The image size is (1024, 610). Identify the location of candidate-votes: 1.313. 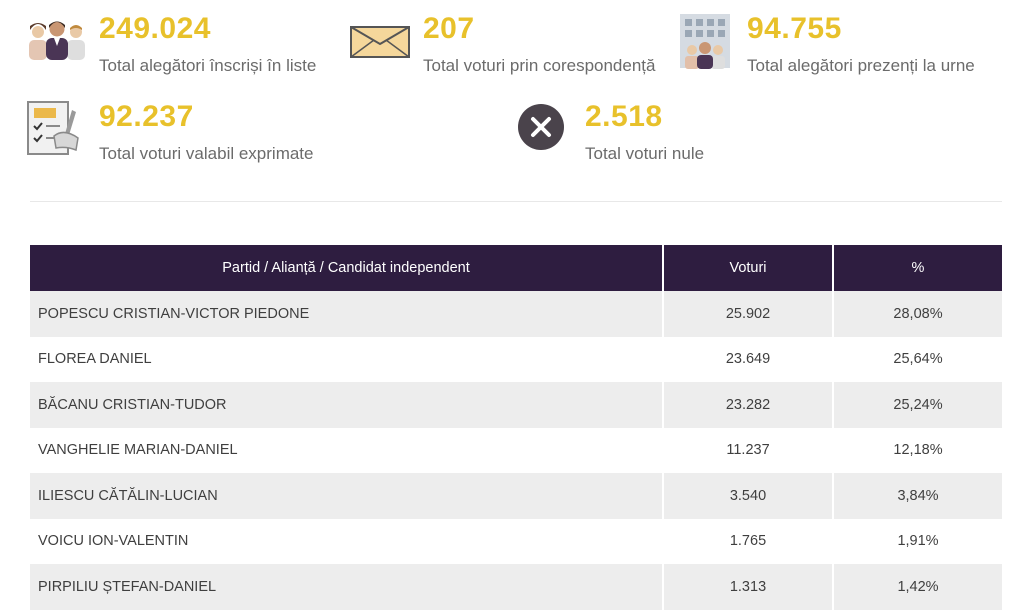
(748, 587).